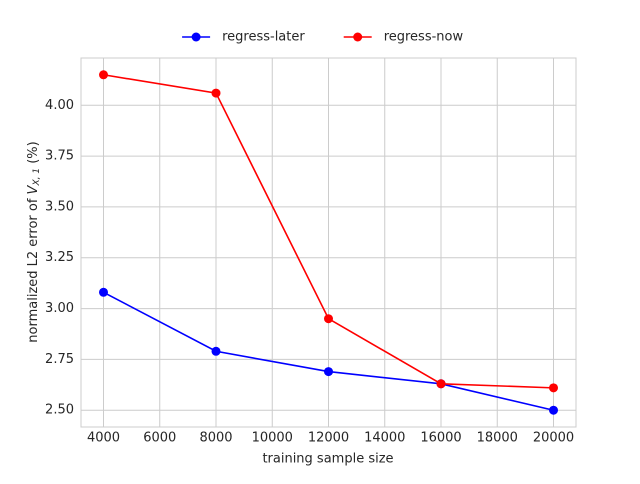 This screenshot has height=484, width=640. What do you see at coordinates (440, 438) in the screenshot?
I see `x-tick-label: 16000` at bounding box center [440, 438].